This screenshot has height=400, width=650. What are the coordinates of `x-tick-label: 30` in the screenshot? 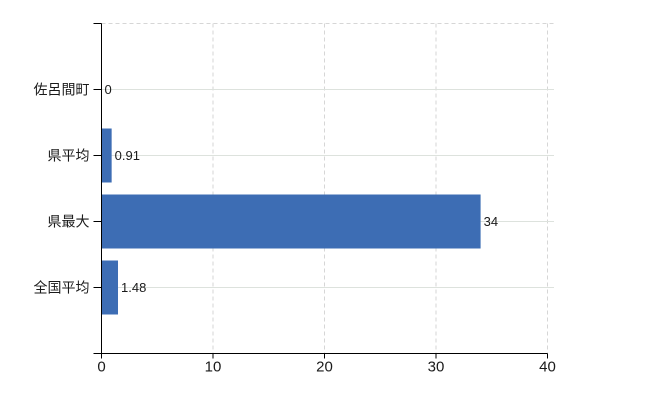 It's located at (436, 367).